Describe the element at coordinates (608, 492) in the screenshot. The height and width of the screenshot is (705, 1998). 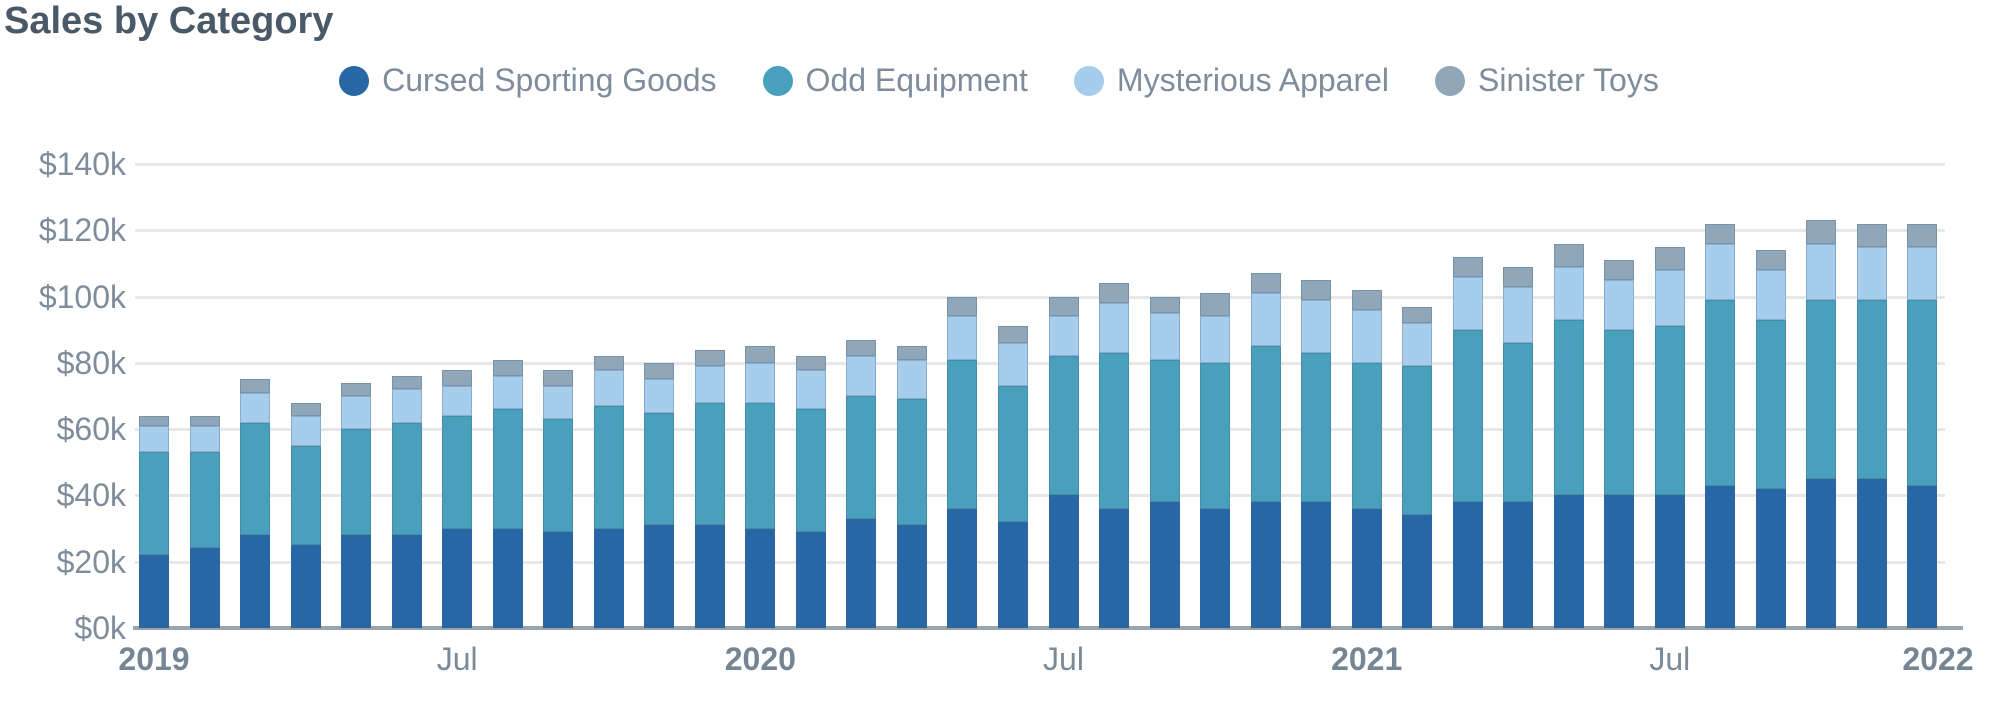
I see `bar-oct-2019` at that location.